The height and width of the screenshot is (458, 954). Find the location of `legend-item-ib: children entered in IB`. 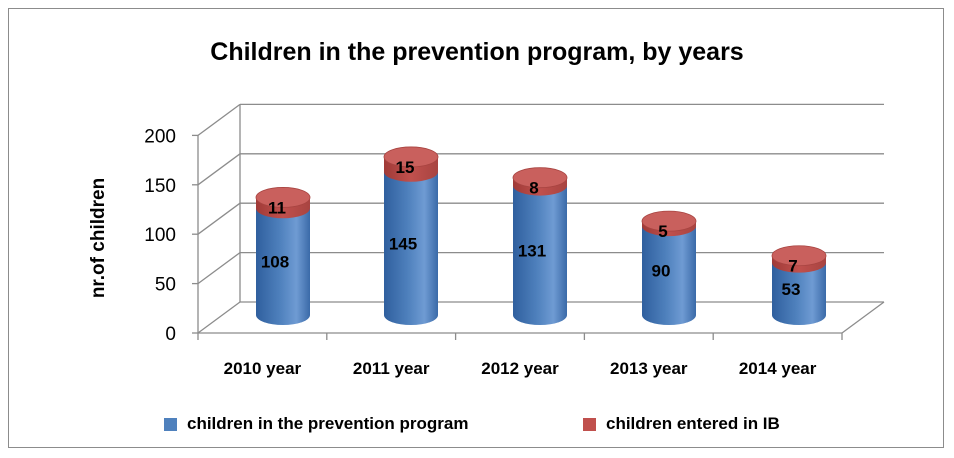

legend-item-ib: children entered in IB is located at coordinates (681, 424).